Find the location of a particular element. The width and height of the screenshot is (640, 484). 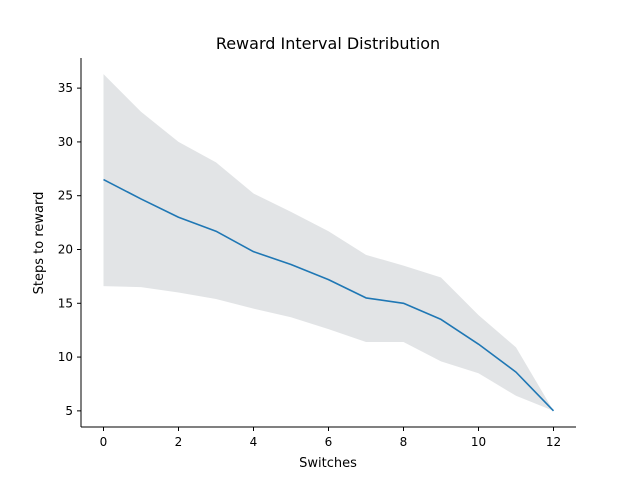

x-ticks: 0 2 4 6 8 10 12 is located at coordinates (330, 438).